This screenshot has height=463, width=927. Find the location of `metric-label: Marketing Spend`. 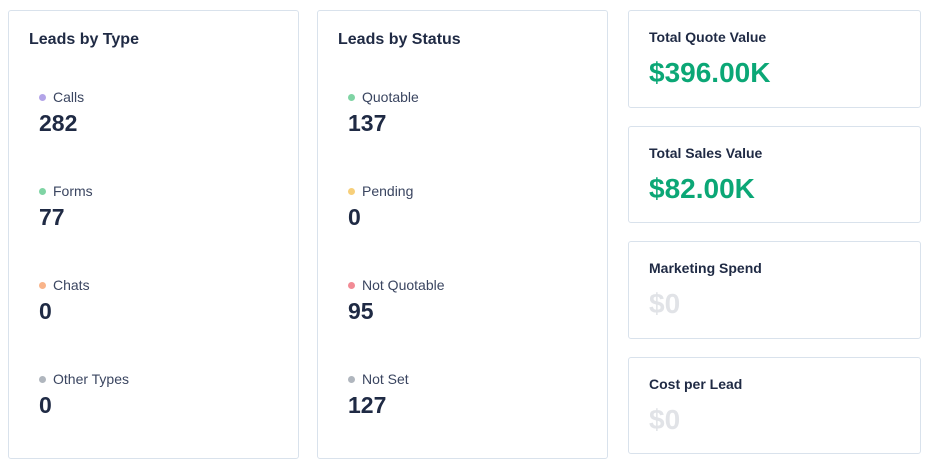

metric-label: Marketing Spend is located at coordinates (705, 268).